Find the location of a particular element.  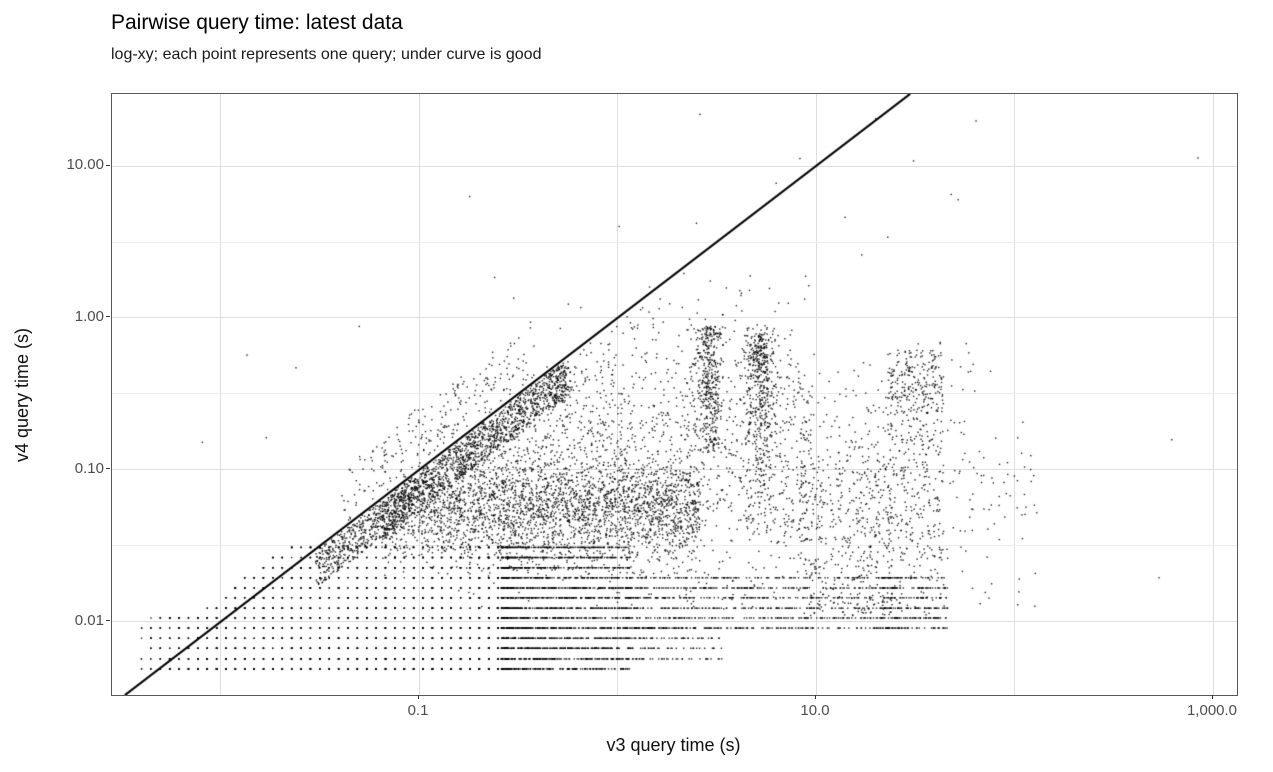

y-tick-label: 0.01 is located at coordinates (89, 620).